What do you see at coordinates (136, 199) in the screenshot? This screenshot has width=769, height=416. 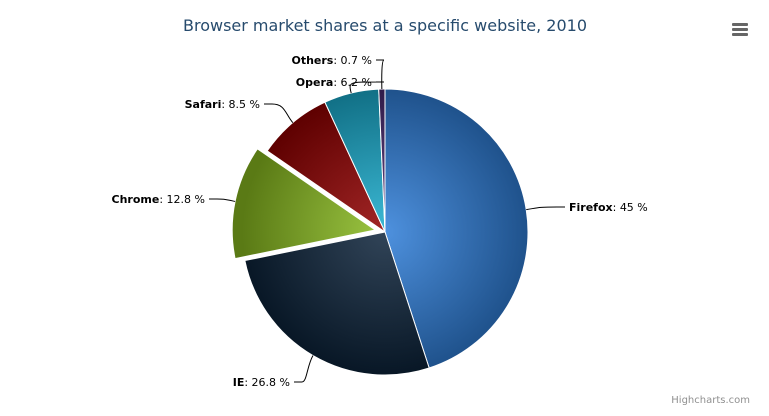 I see `data-label-name: Chrome` at bounding box center [136, 199].